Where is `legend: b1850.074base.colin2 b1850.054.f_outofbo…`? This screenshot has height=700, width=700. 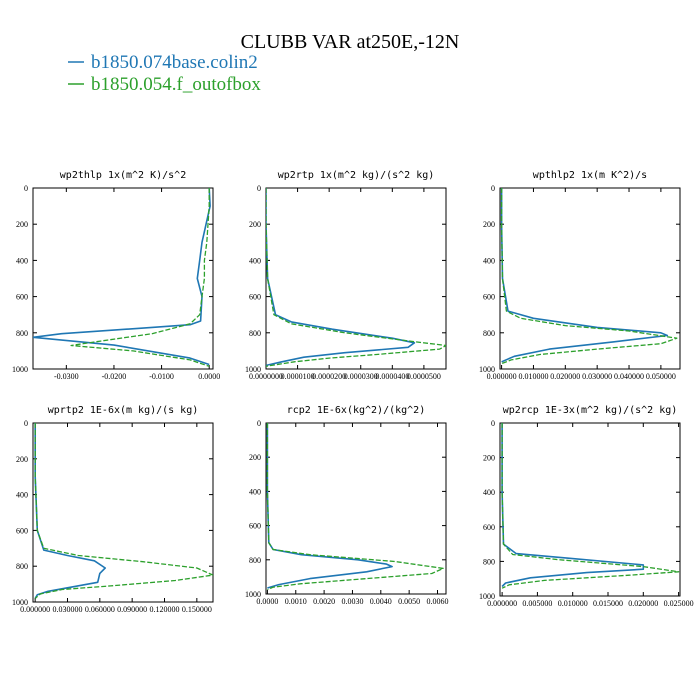 legend: b1850.074base.colin2 b1850.054.f_outofbo… is located at coordinates (164, 73).